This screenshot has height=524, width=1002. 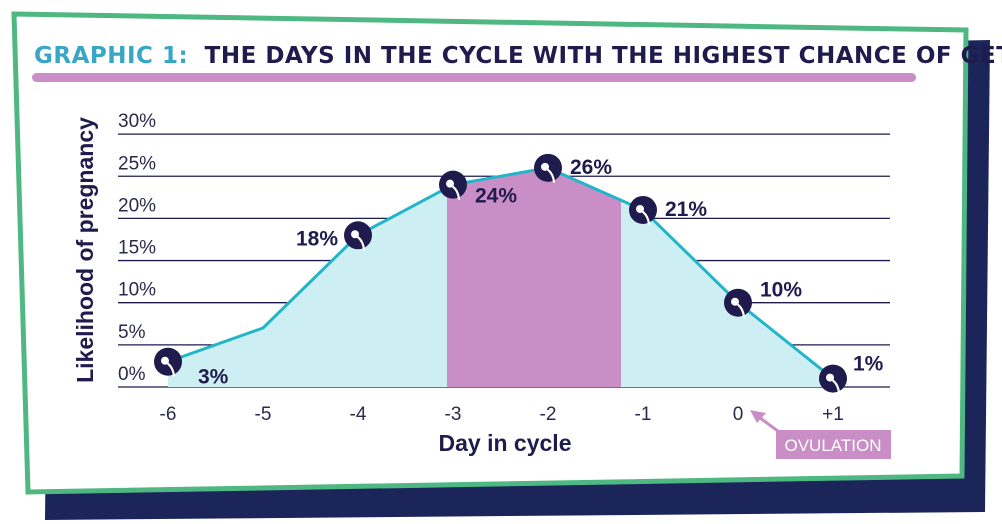 I want to click on y-tick-label: 15%, so click(x=137, y=248).